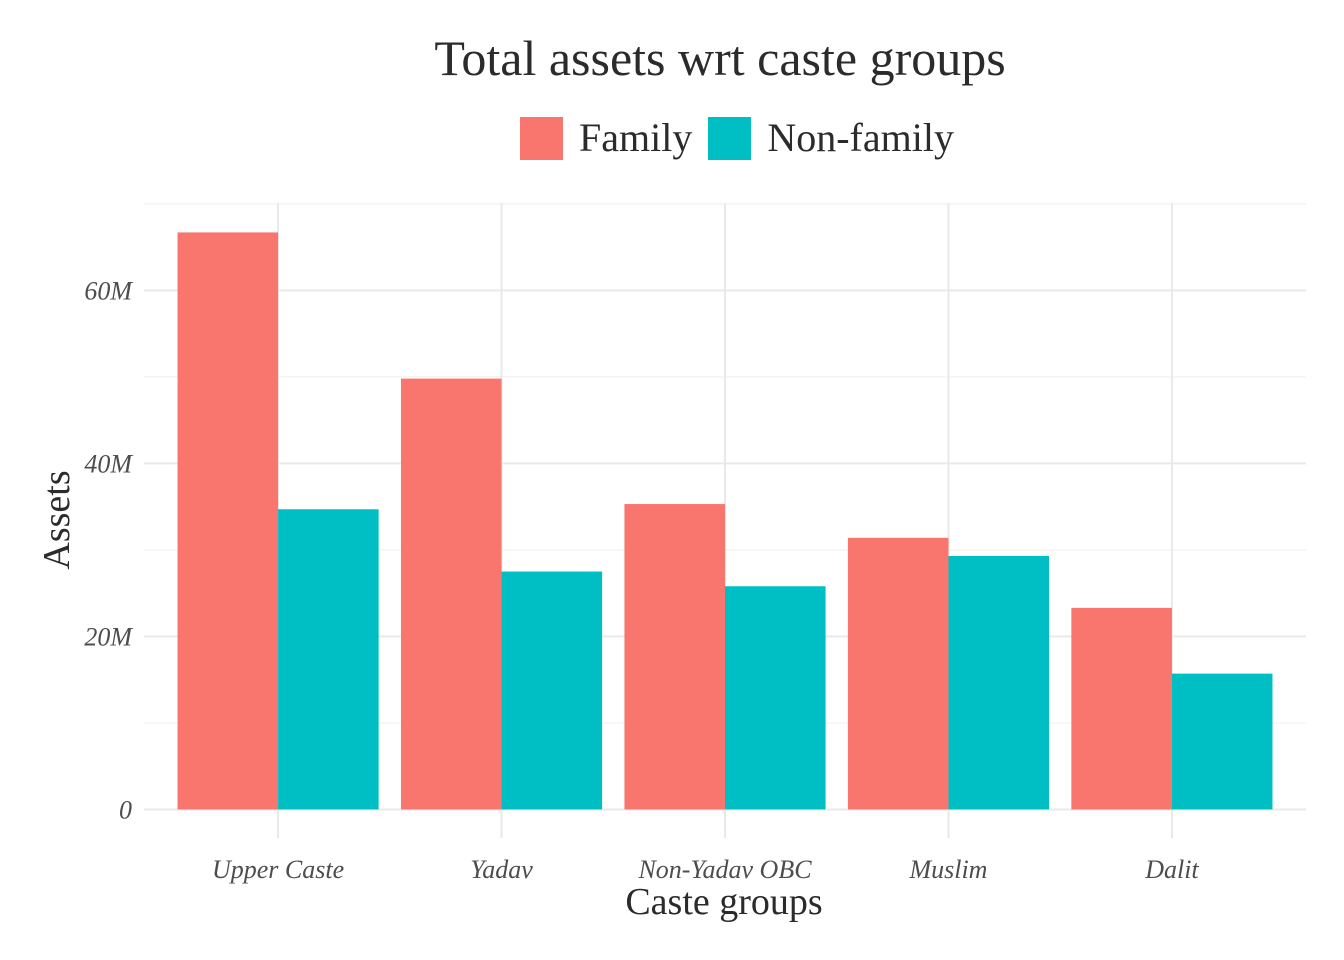 This screenshot has width=1344, height=960. Describe the element at coordinates (947, 869) in the screenshot. I see `x-tick-label: Muslim` at that location.